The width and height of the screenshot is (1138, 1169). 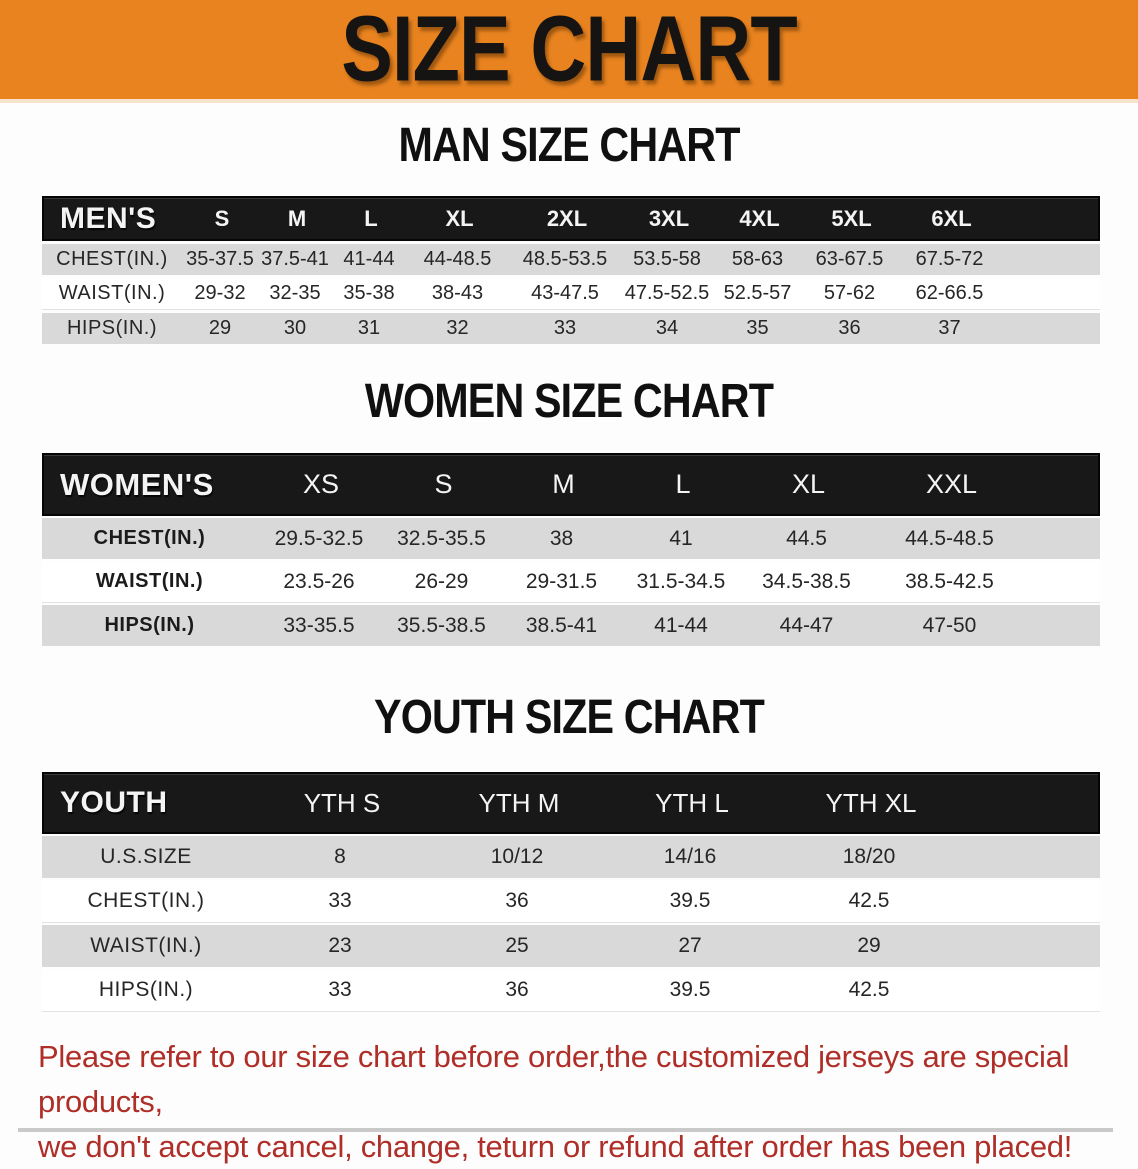 What do you see at coordinates (297, 218) in the screenshot?
I see `mens-col-m: M` at bounding box center [297, 218].